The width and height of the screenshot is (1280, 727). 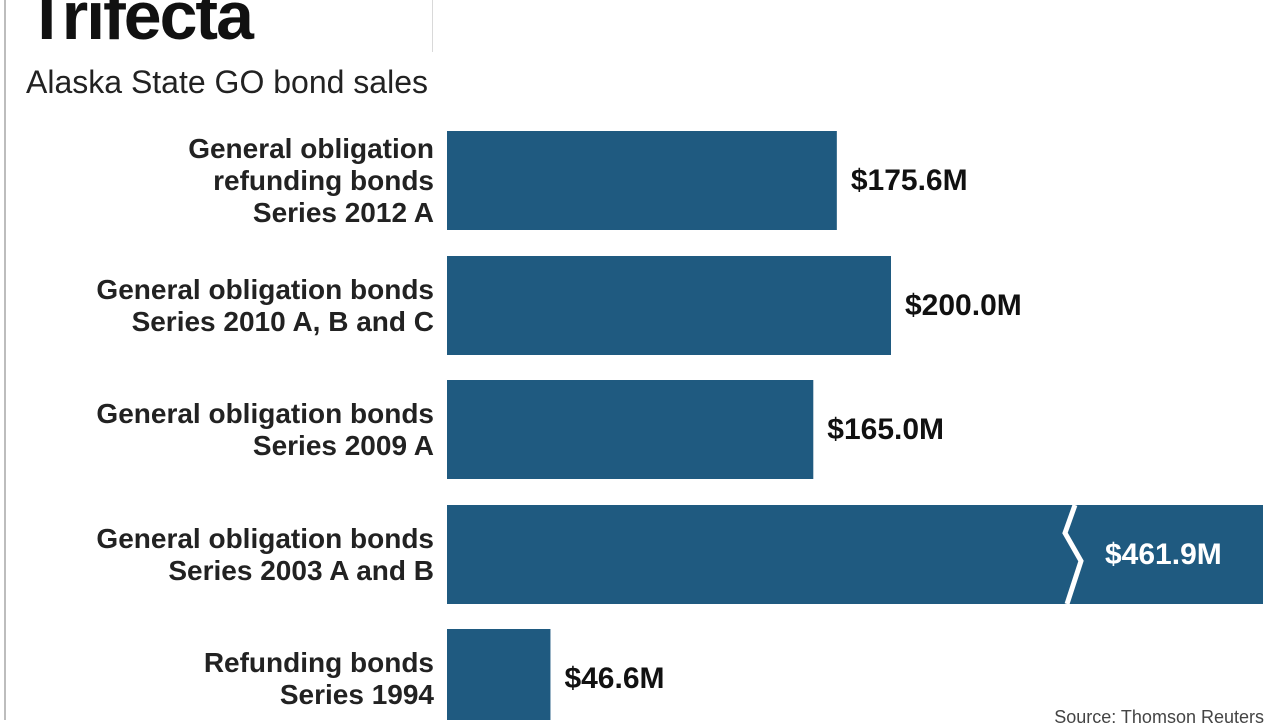 What do you see at coordinates (614, 678) in the screenshot?
I see `value-label: $46.6M` at bounding box center [614, 678].